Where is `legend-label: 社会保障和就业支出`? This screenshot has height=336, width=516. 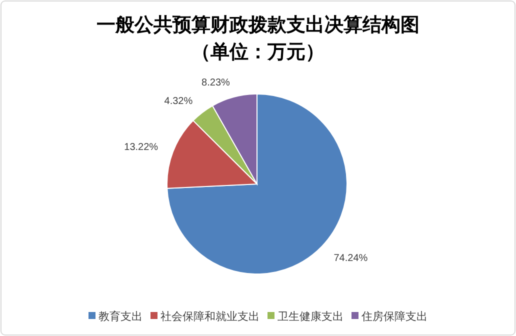
legend-label: 社会保障和就业支出 is located at coordinates (210, 316).